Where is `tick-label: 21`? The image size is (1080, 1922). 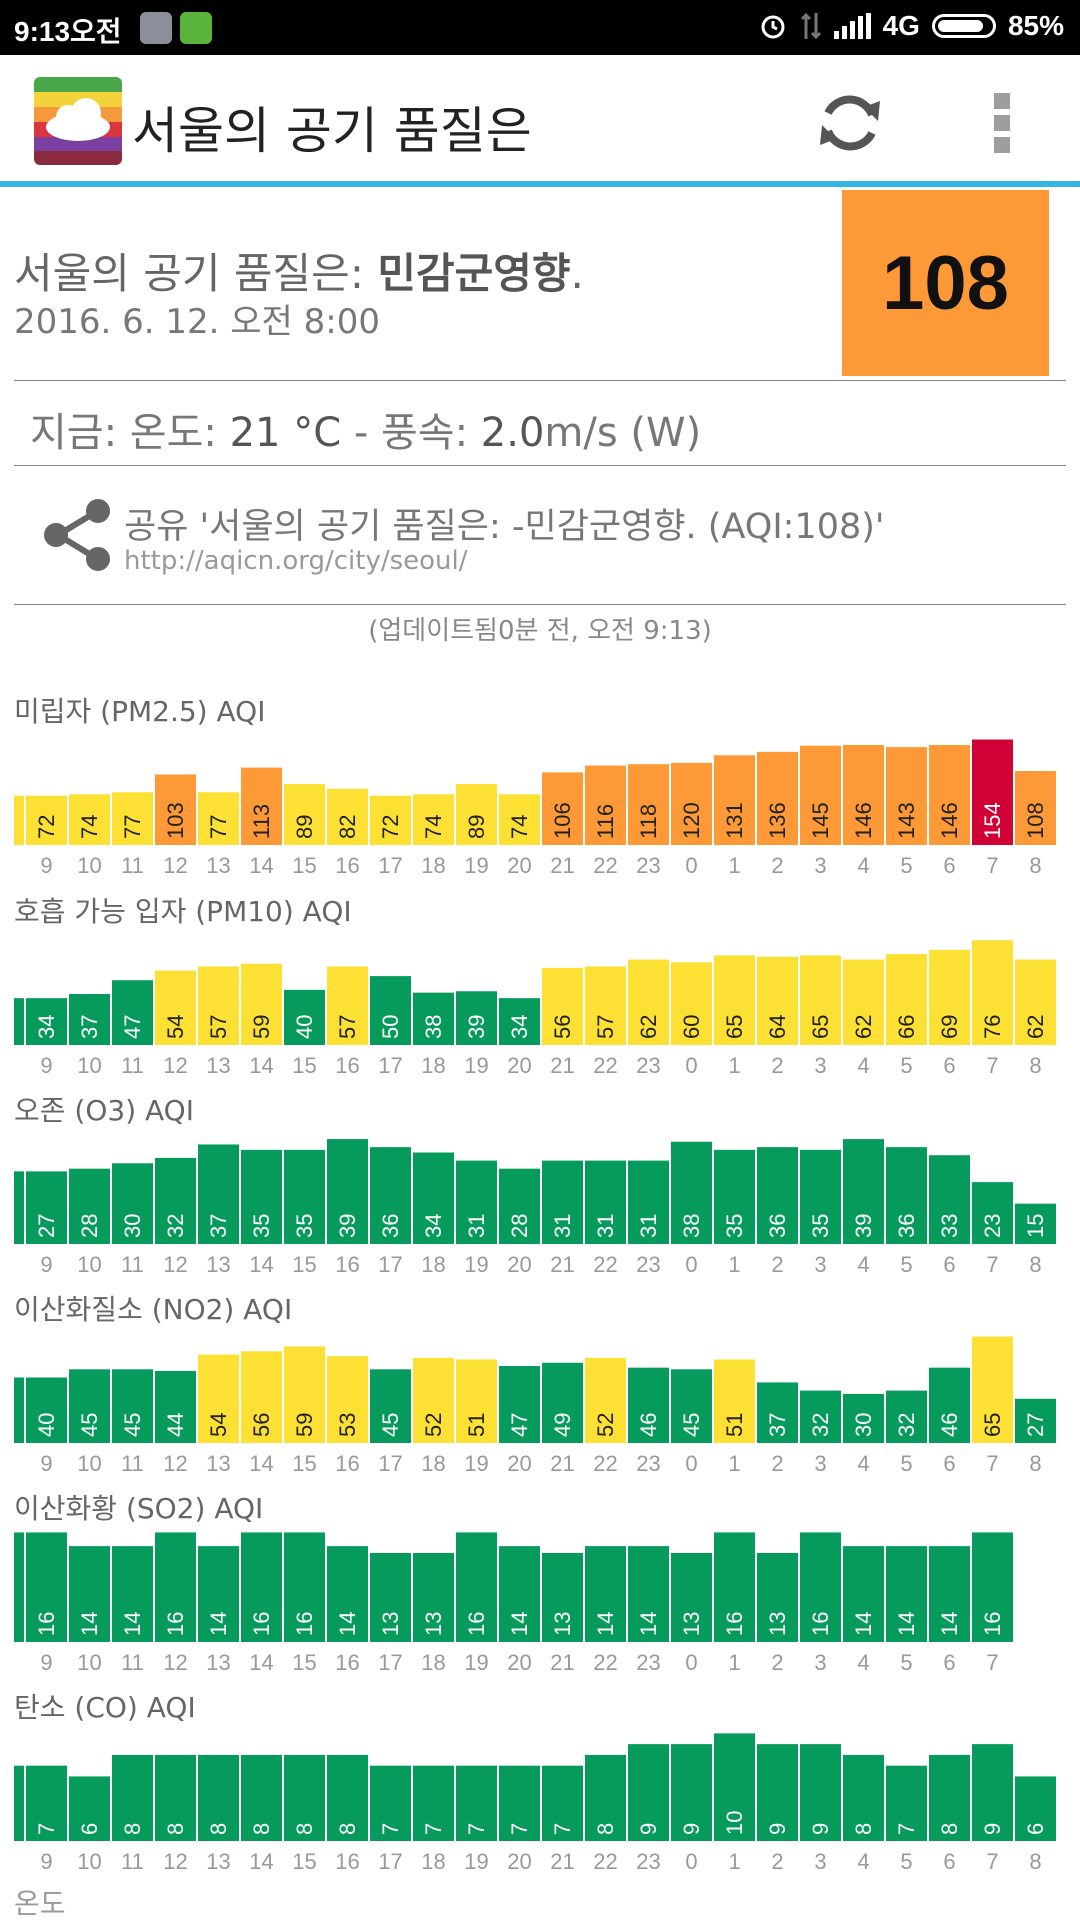 tick-label: 21 is located at coordinates (562, 1661).